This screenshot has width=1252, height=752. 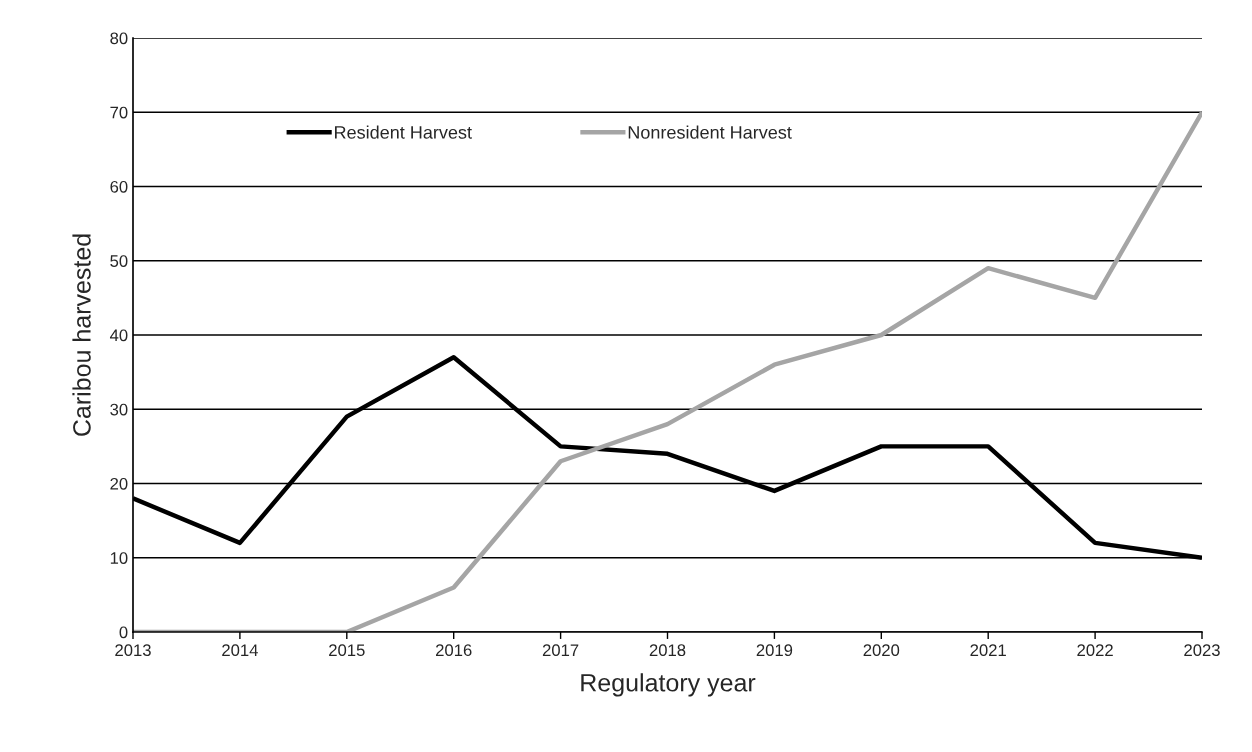 What do you see at coordinates (119, 409) in the screenshot?
I see `y-tick-label: 30` at bounding box center [119, 409].